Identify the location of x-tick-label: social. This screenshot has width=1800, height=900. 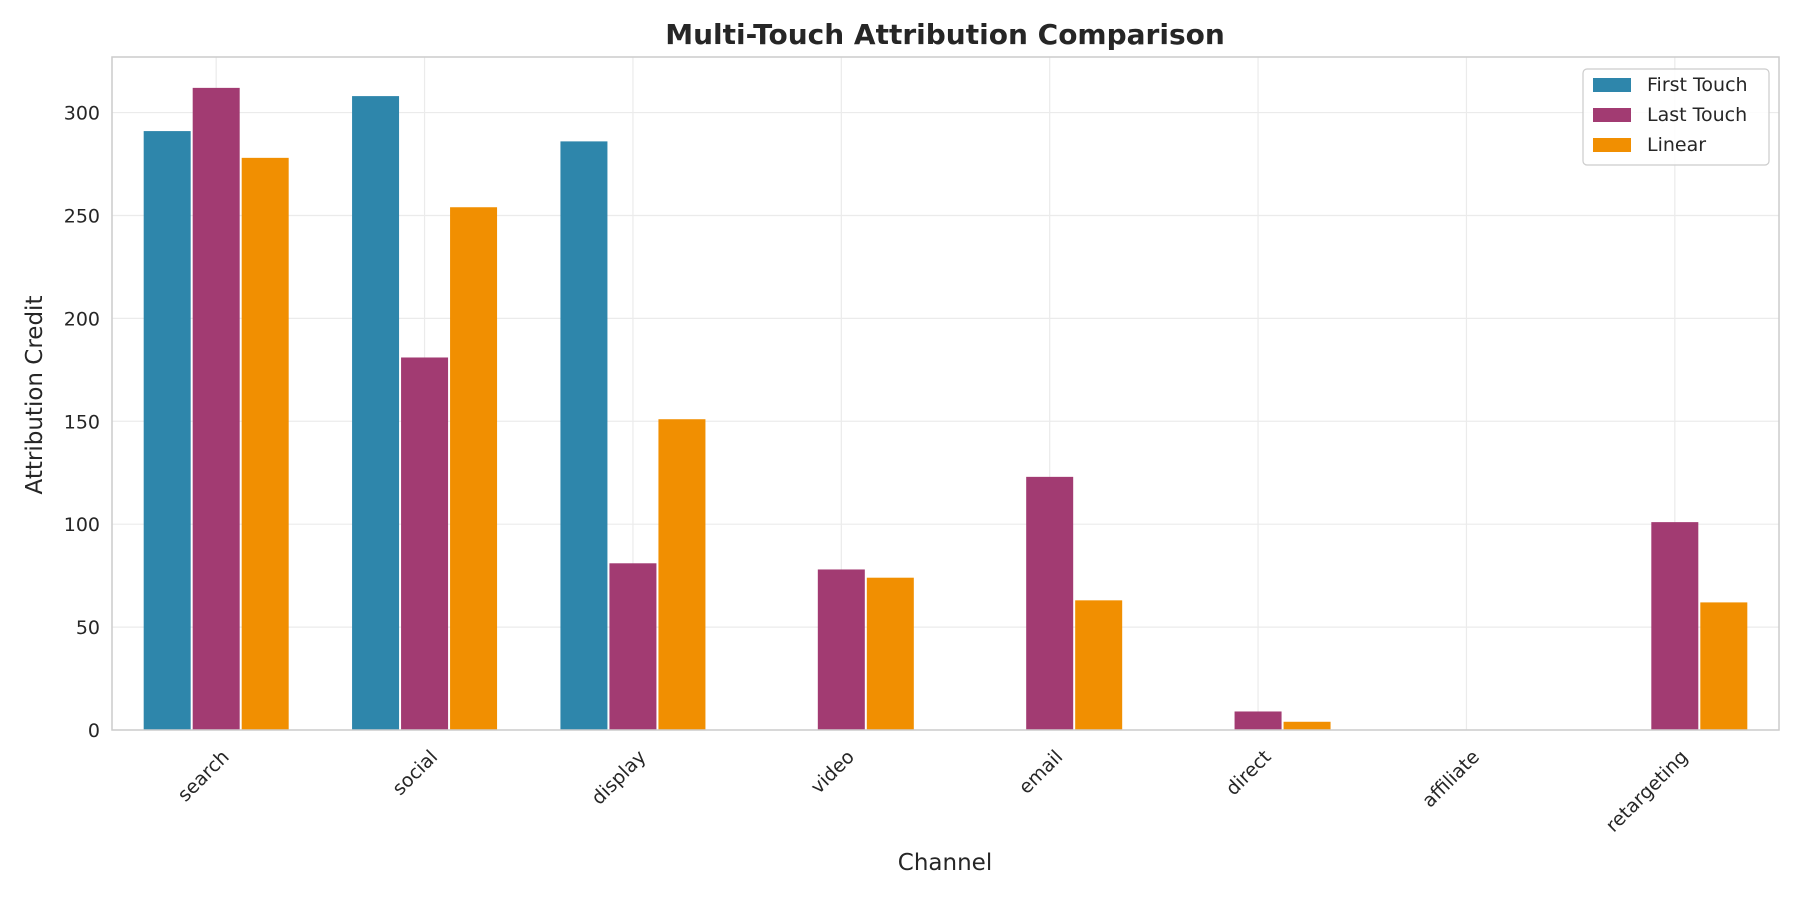
(415, 773).